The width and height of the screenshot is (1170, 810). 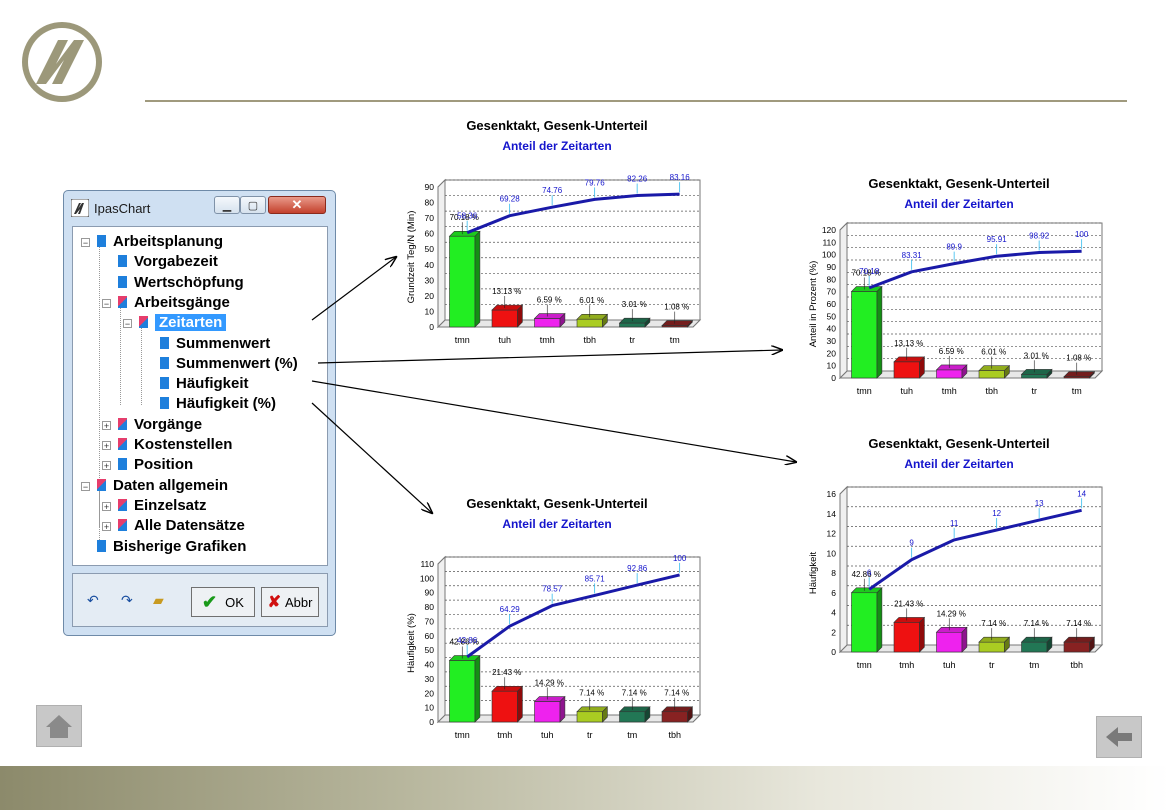 What do you see at coordinates (181, 526) in the screenshot?
I see `tree-item-14: Alle Datensätze` at bounding box center [181, 526].